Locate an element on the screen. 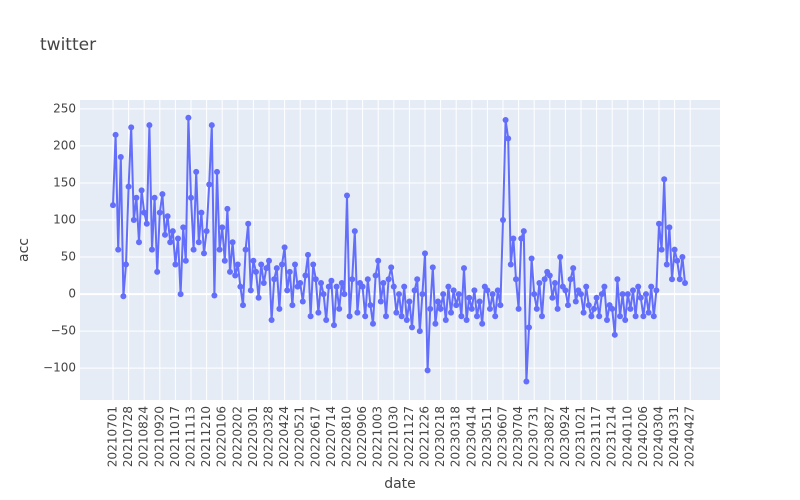 Image resolution: width=800 pixels, height=500 pixels. x-tick-label: 20220521 is located at coordinates (300, 436).